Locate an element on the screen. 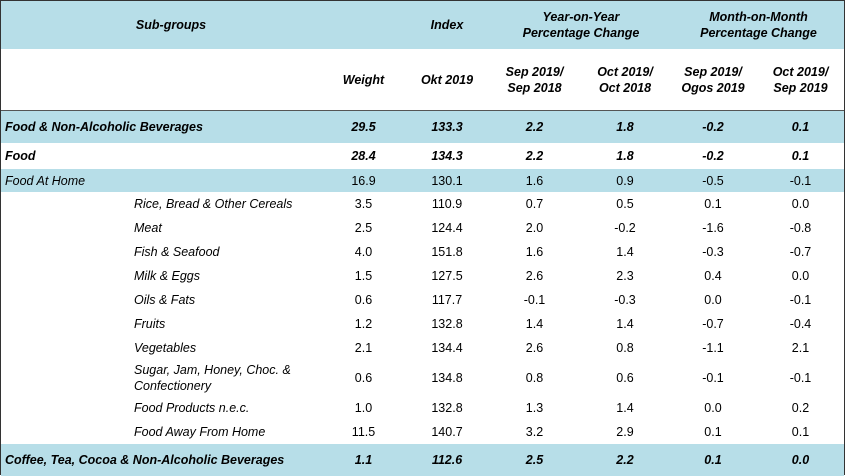  row-label: Meat is located at coordinates (148, 228).